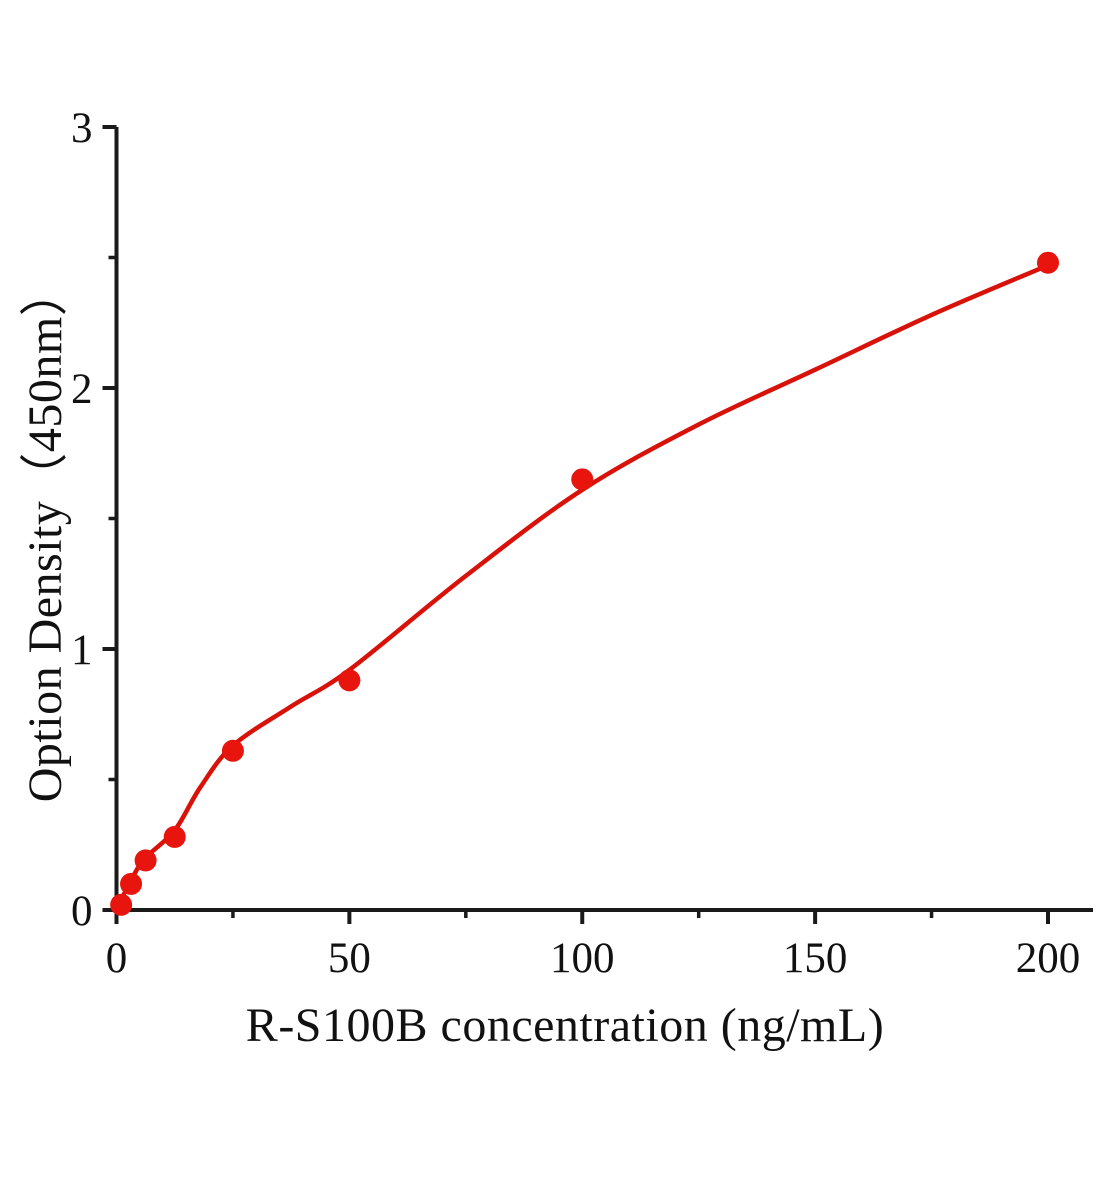 The image size is (1104, 1200). Describe the element at coordinates (45, 535) in the screenshot. I see `y-axis-title: Option Density（450nm）` at that location.